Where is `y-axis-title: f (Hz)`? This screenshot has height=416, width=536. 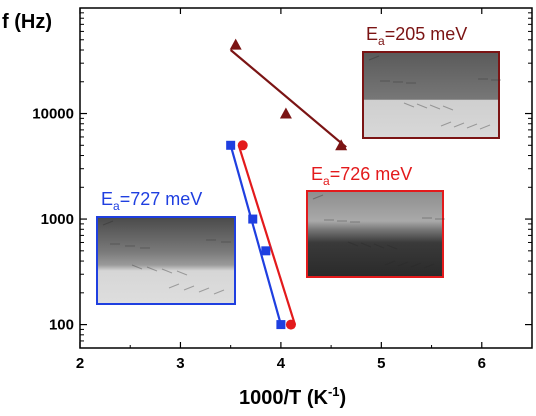 y-axis-title: f (Hz) is located at coordinates (27, 22).